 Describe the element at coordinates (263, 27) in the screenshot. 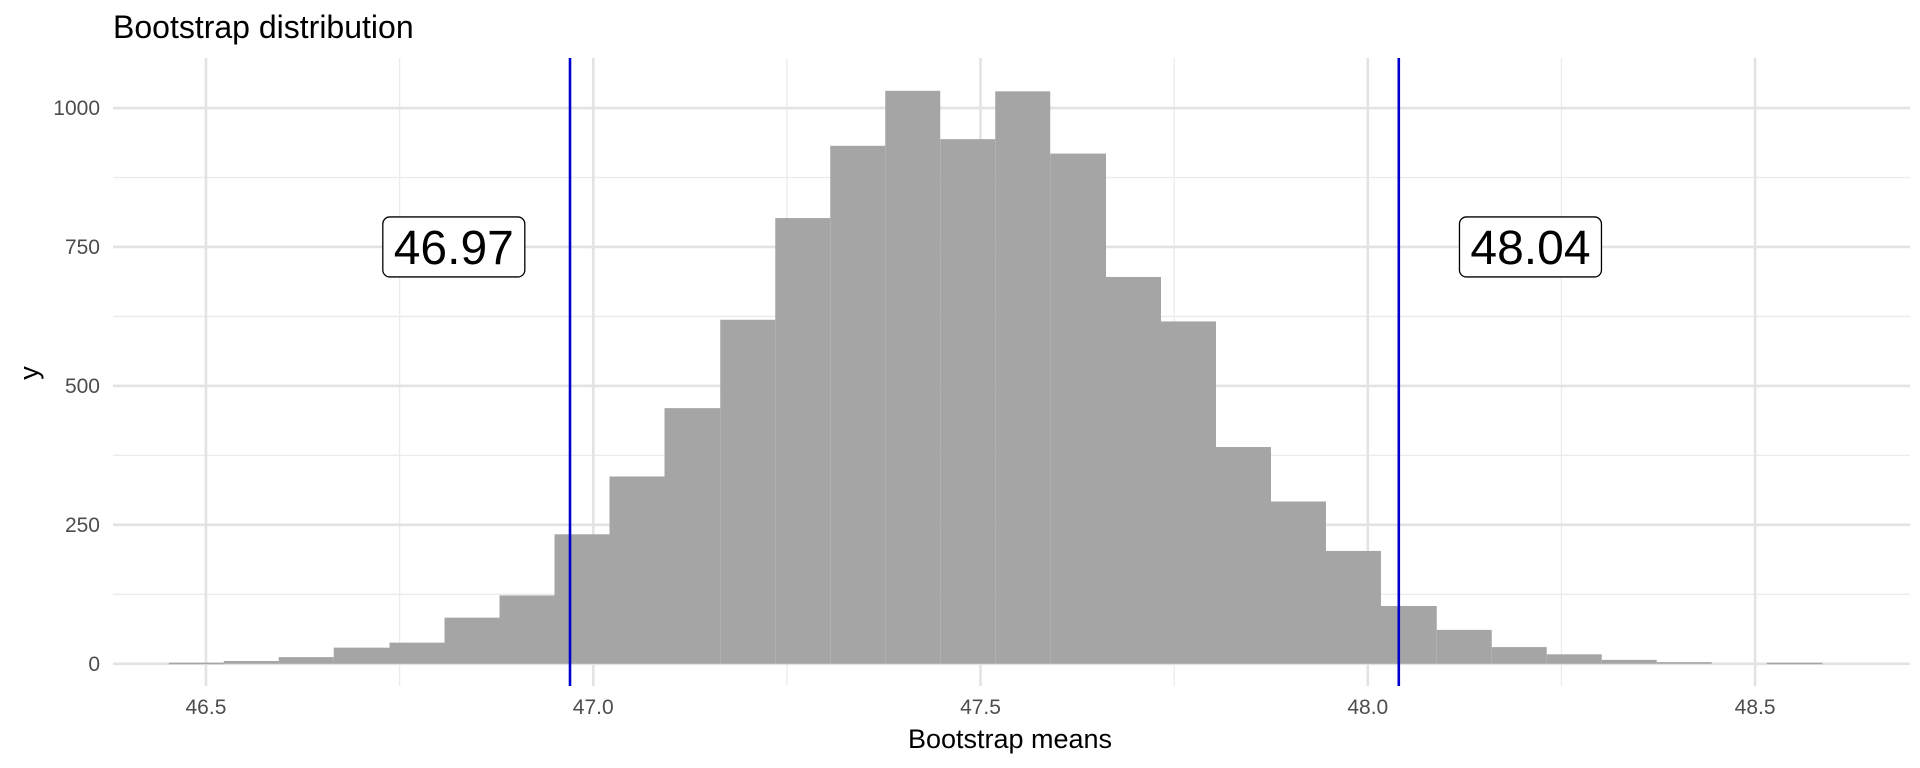

I see `chart-title: Bootstrap distribution` at that location.